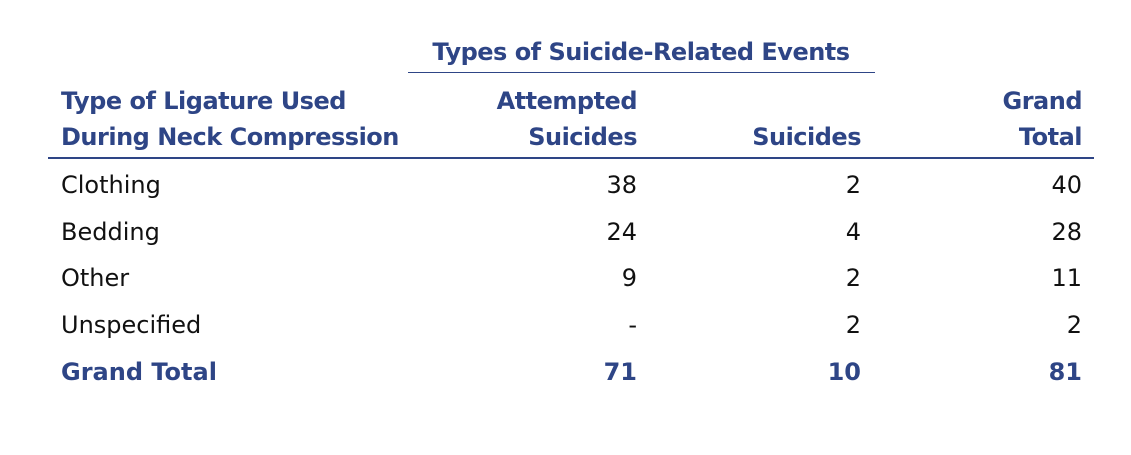 The image size is (1131, 455). What do you see at coordinates (641, 72) in the screenshot?
I see `group-rule` at bounding box center [641, 72].